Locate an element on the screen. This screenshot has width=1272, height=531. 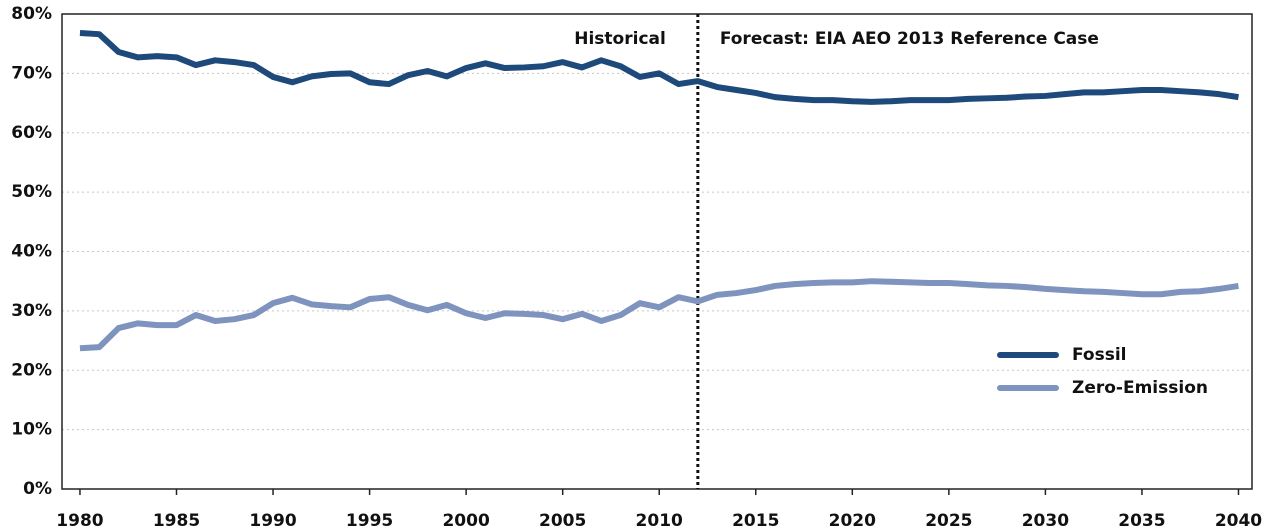
x-tick-label: 2030 is located at coordinates (1045, 521).